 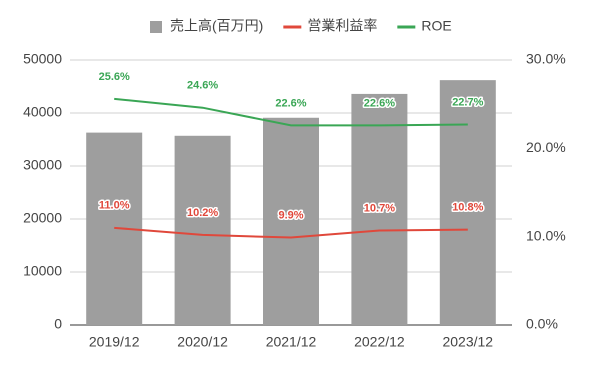 I want to click on data-label: 10.8%, so click(x=467, y=208).